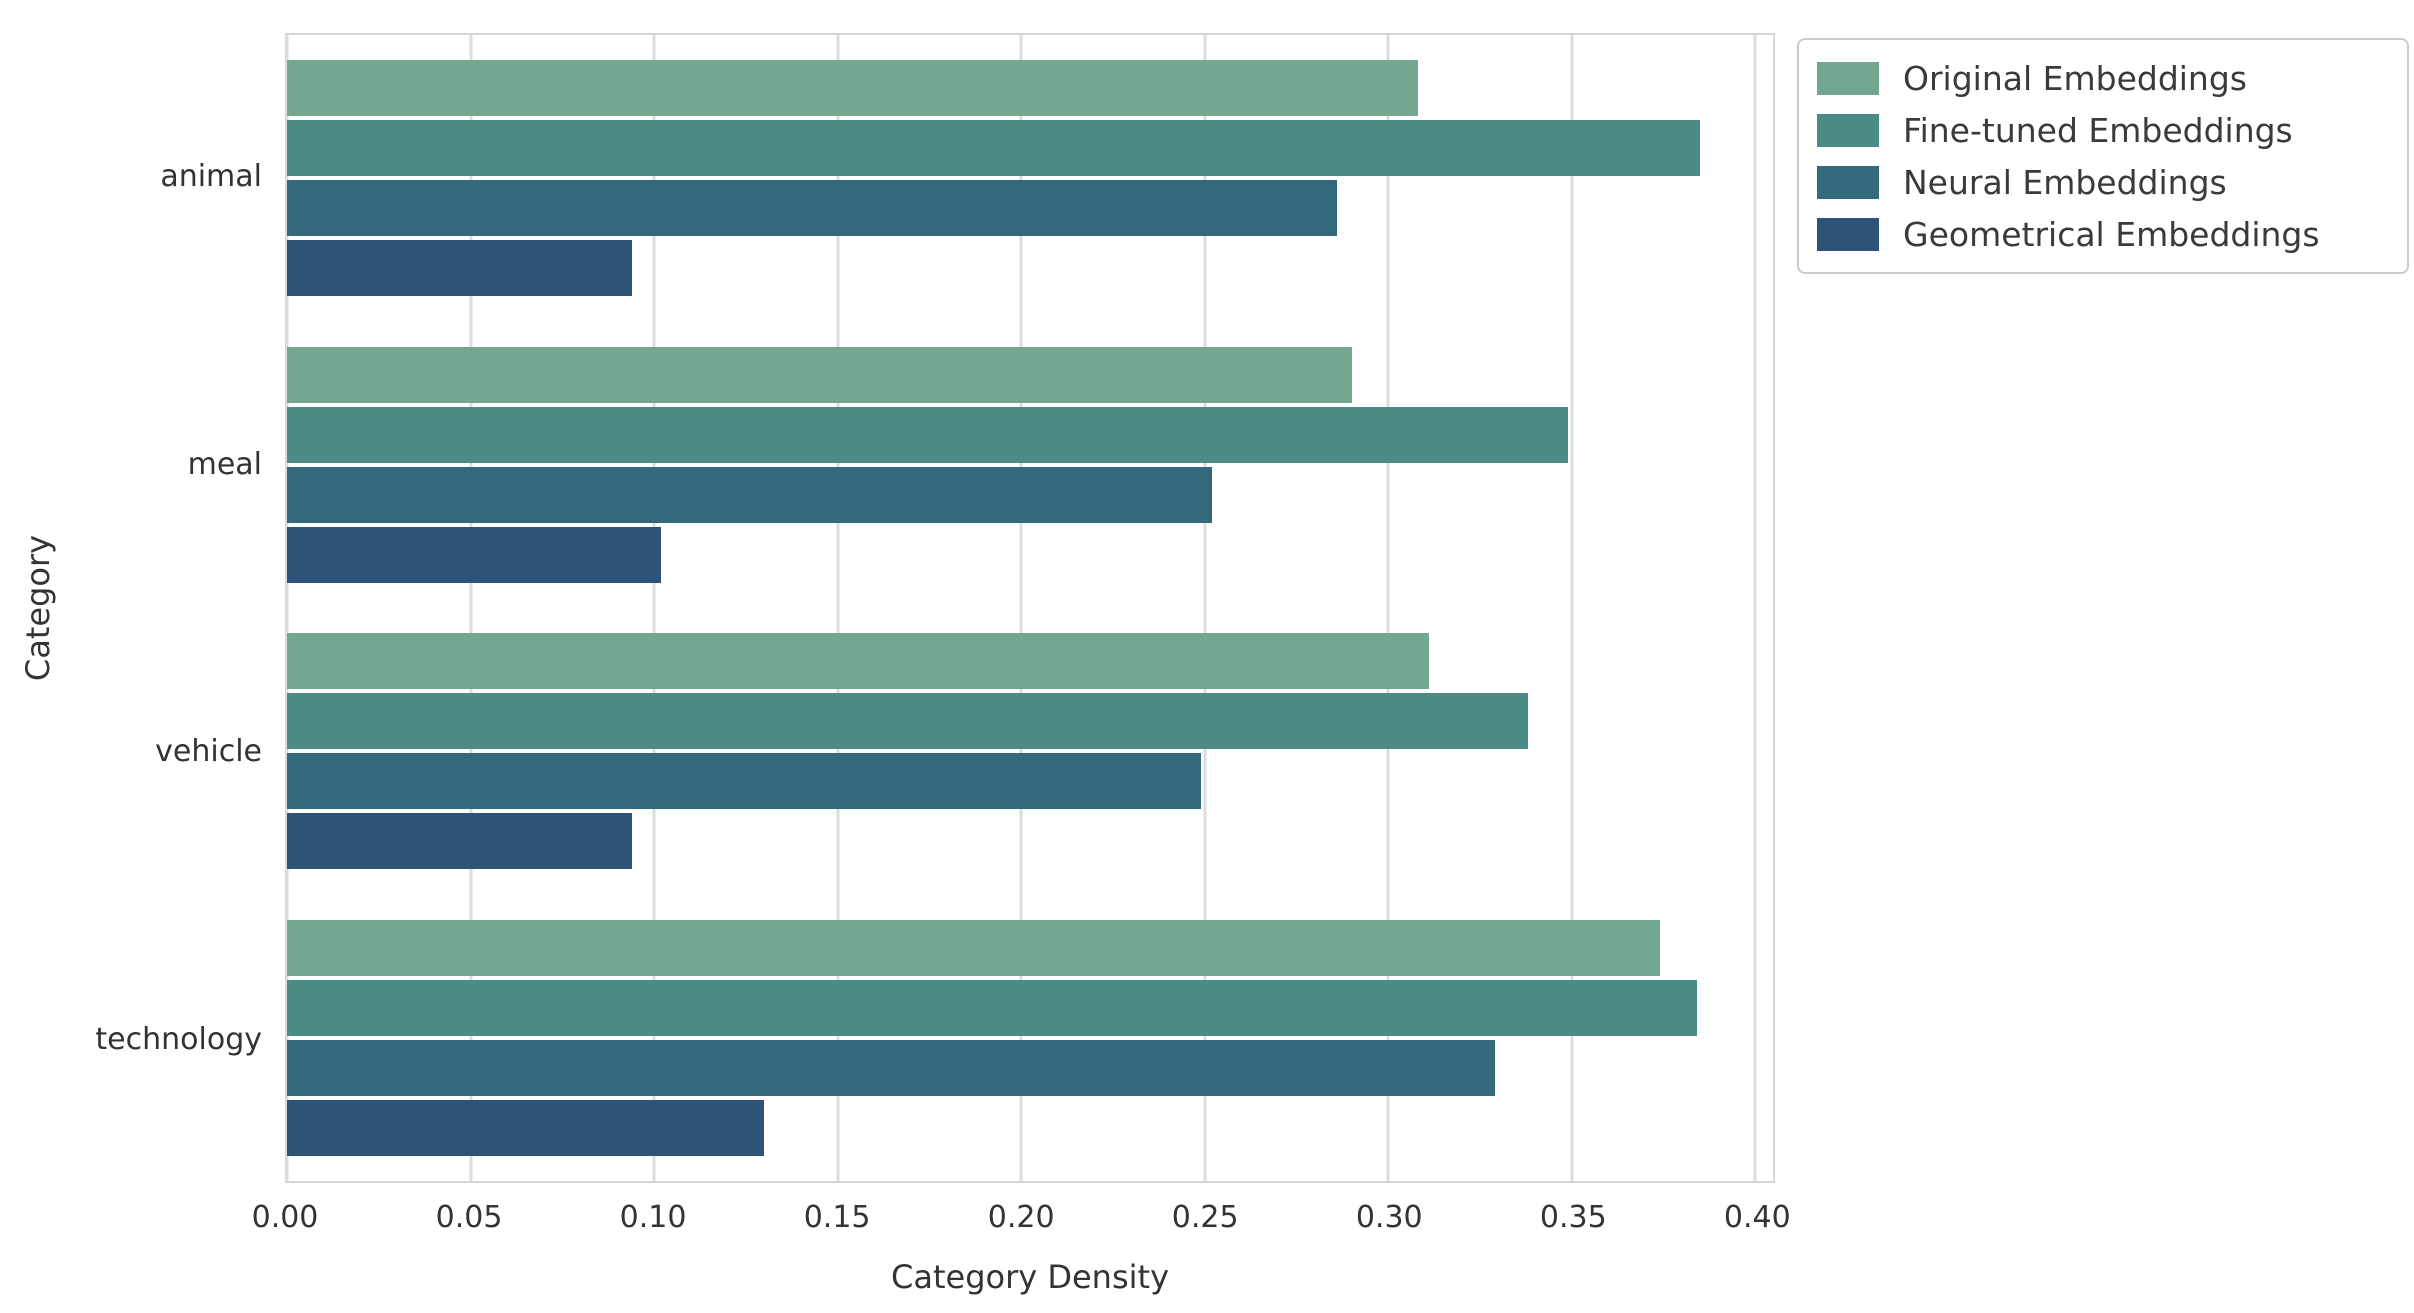 The image size is (2414, 1313). Describe the element at coordinates (2111, 234) in the screenshot. I see `legend-label: Geometrical Embeddings` at that location.